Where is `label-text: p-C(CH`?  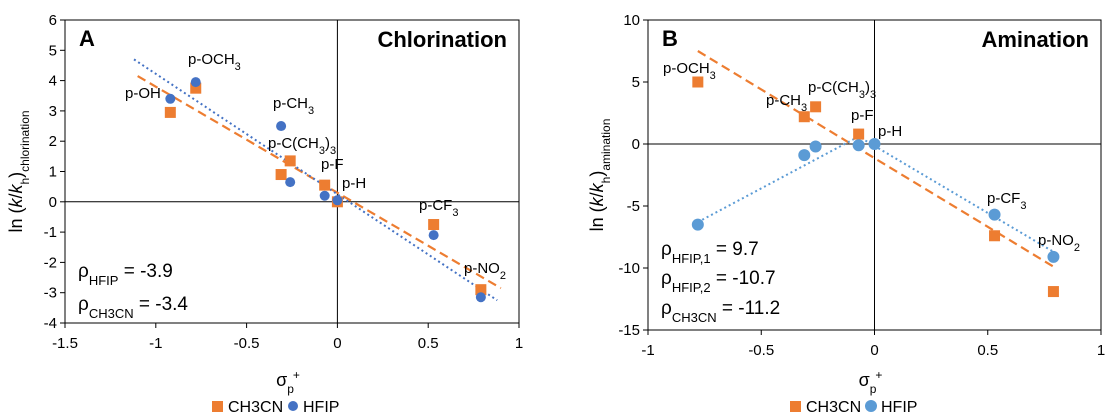 label-text: p-C(CH is located at coordinates (293, 143).